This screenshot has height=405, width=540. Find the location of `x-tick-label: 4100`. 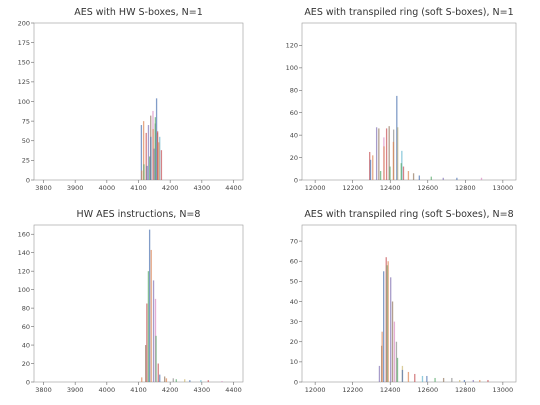

x-tick-label: 4100 is located at coordinates (138, 188).